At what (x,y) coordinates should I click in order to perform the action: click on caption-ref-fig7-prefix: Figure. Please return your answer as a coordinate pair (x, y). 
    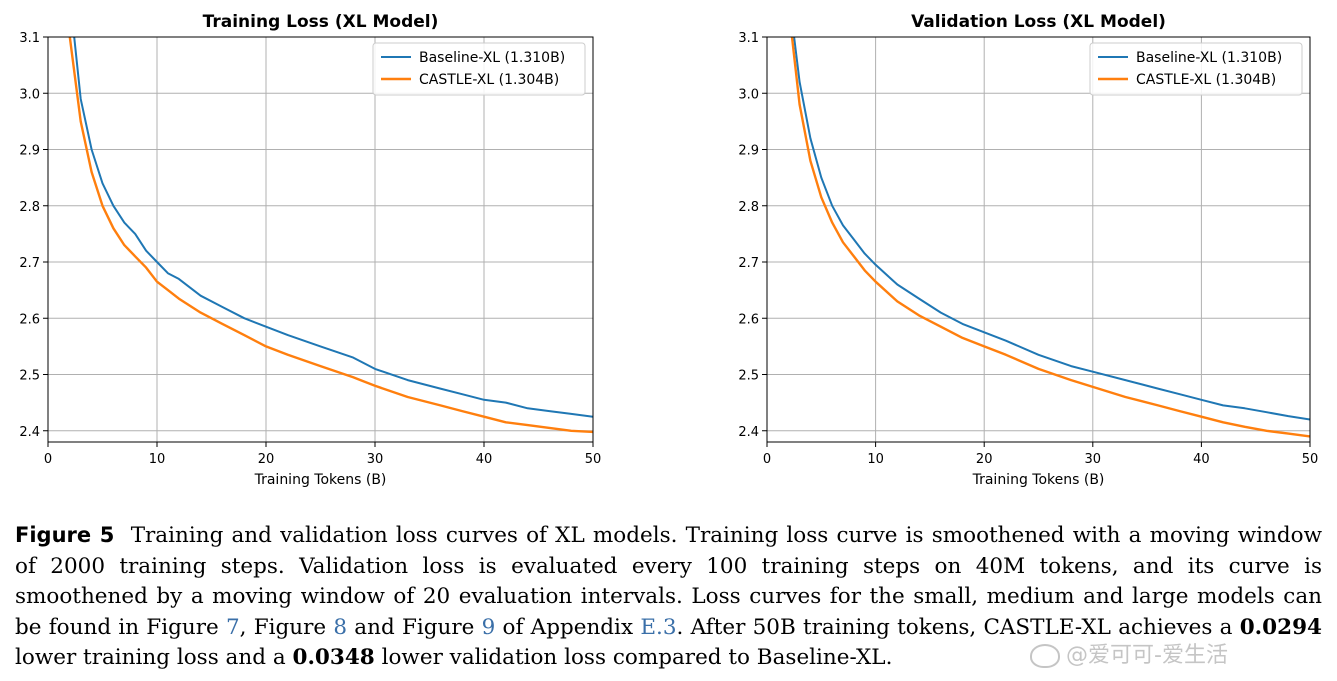
    Looking at the image, I should click on (186, 627).